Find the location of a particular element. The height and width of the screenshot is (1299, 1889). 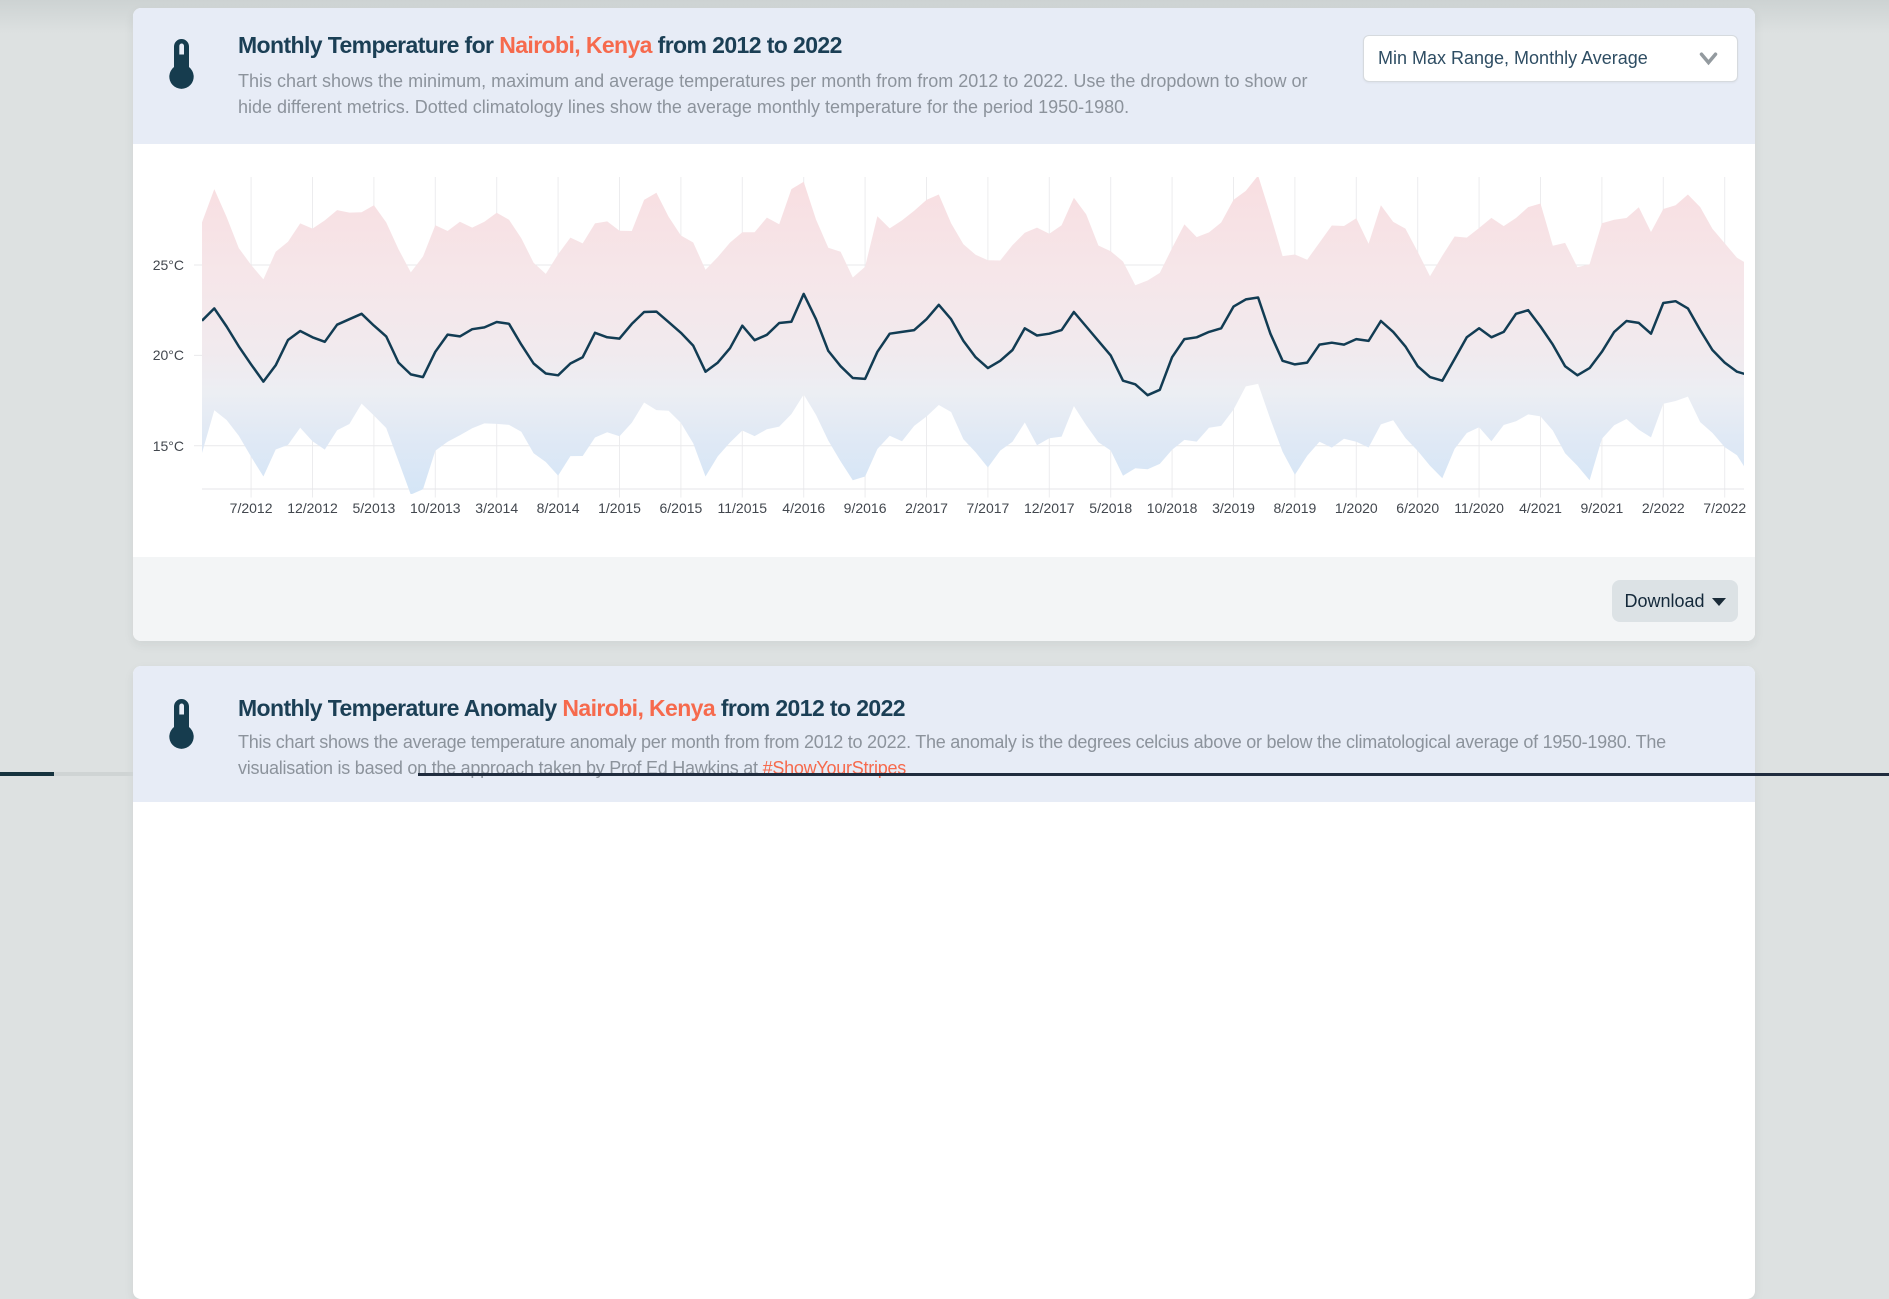

svg-text: 7/2017 is located at coordinates (987, 508).